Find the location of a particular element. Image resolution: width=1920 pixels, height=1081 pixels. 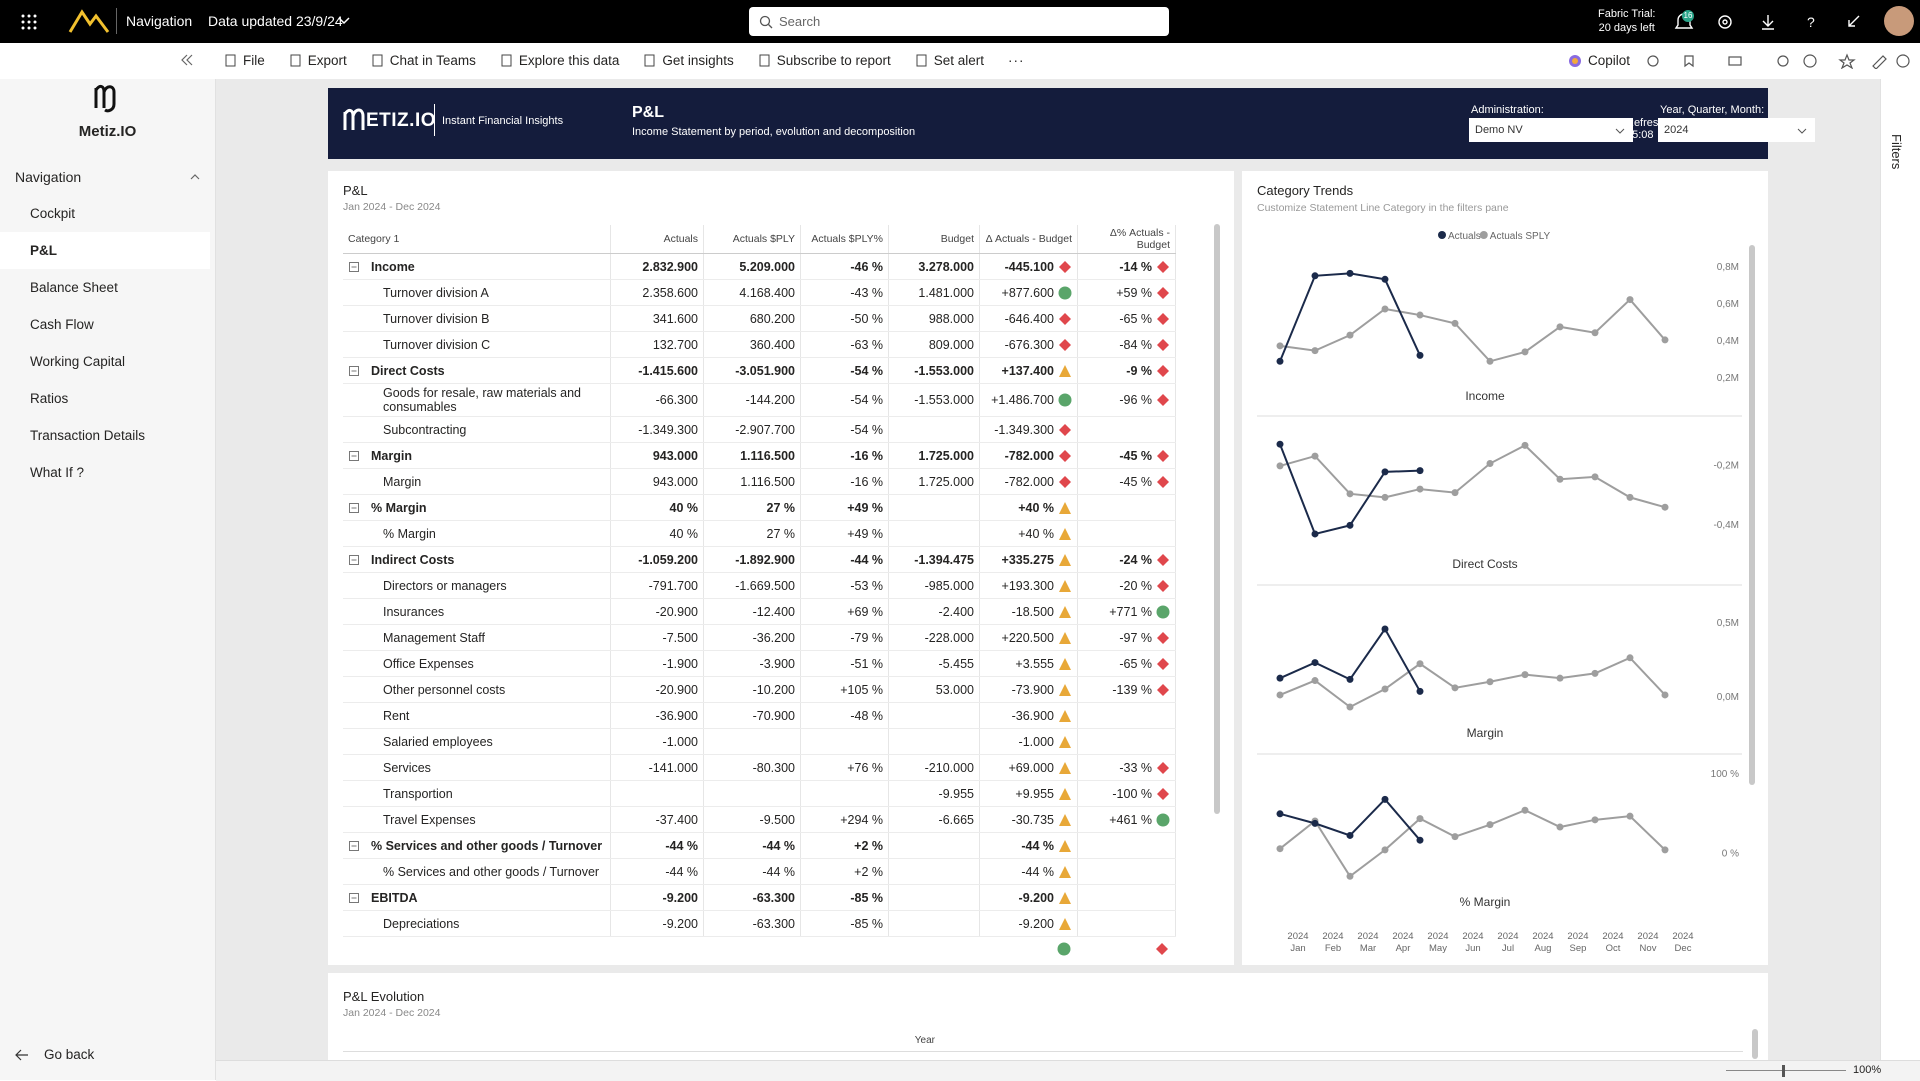

zoom: 100% is located at coordinates (1867, 1070).